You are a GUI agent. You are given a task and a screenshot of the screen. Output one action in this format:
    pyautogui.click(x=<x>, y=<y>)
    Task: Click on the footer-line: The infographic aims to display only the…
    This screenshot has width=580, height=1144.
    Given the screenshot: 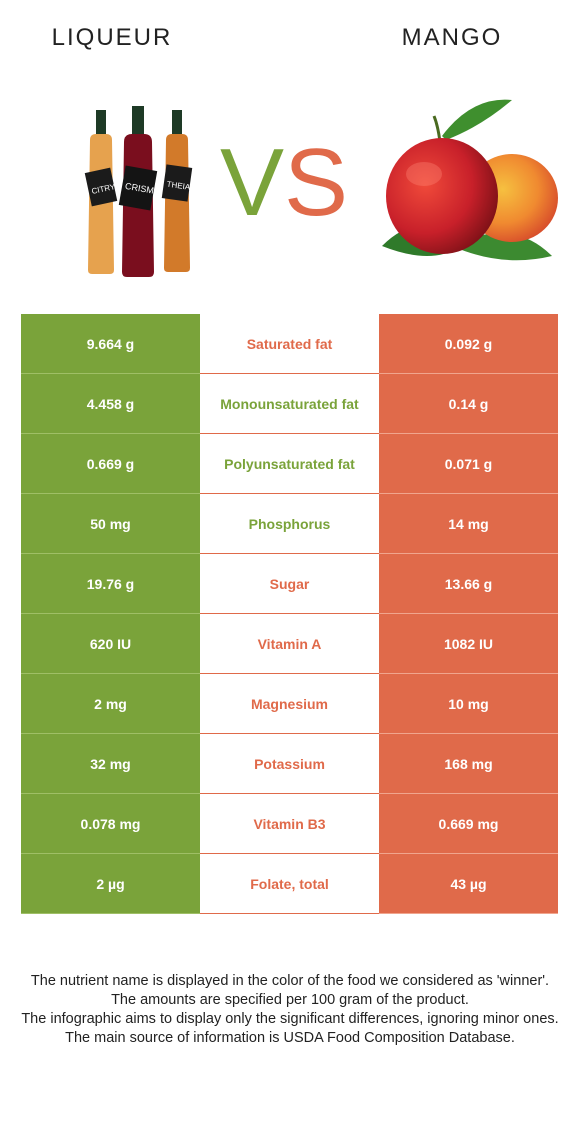 What is the action you would take?
    pyautogui.click(x=290, y=1019)
    